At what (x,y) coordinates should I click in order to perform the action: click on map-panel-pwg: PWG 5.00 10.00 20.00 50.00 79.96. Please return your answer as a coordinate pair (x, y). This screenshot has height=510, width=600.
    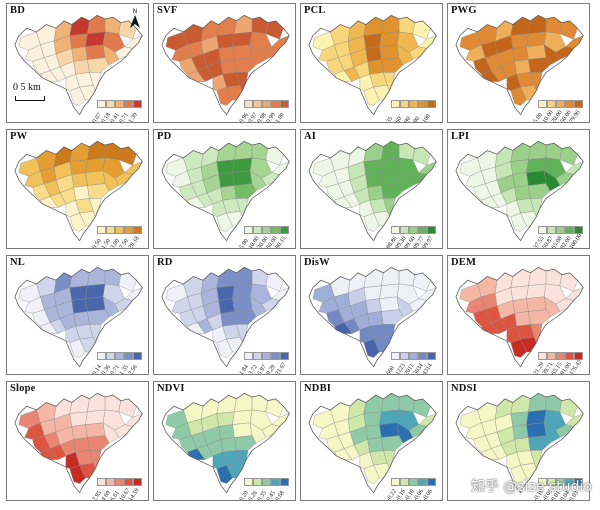
    Looking at the image, I should click on (518, 63).